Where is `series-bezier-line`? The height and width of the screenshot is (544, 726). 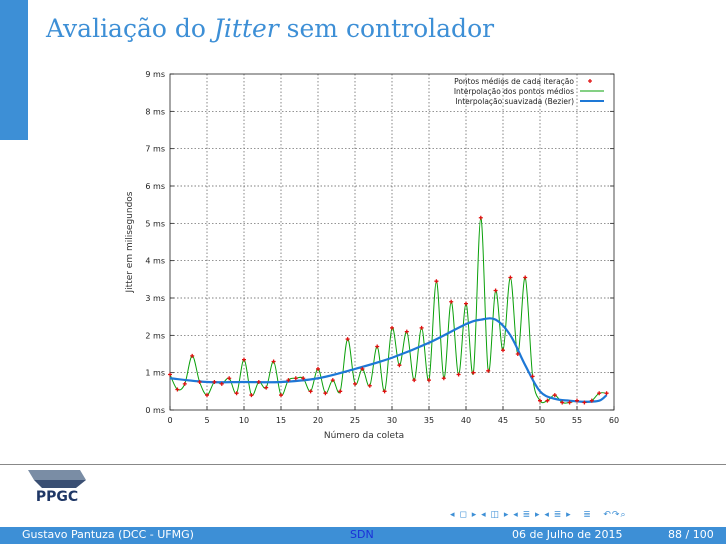 series-bezier-line is located at coordinates (388, 360).